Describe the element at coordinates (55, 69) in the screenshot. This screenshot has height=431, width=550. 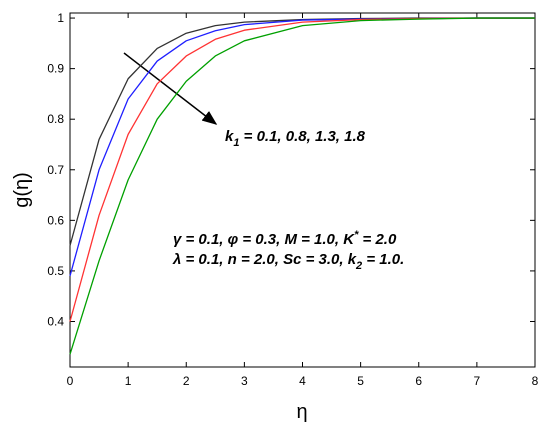
I see `y-tick-label: 0.9` at that location.